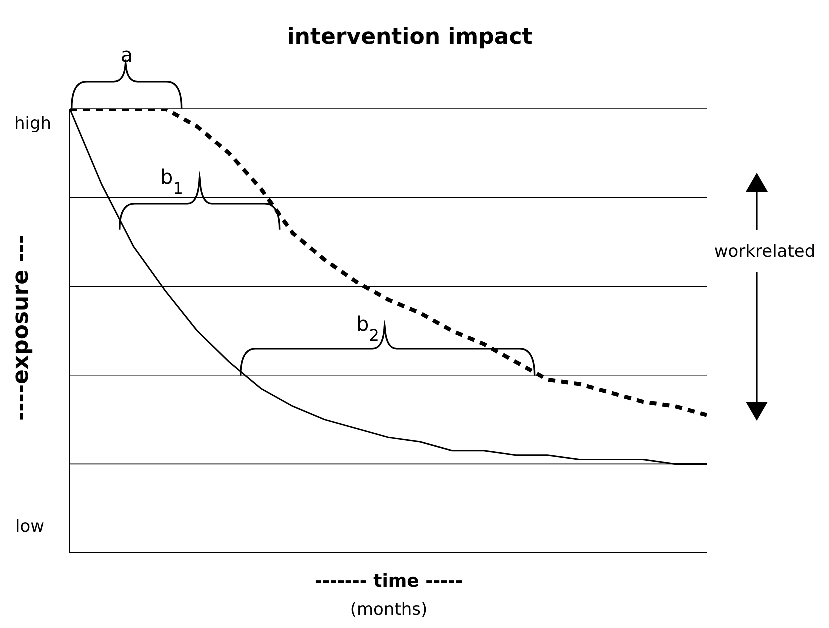 The image size is (829, 628). What do you see at coordinates (410, 37) in the screenshot?
I see `chart-title: intervention impact` at bounding box center [410, 37].